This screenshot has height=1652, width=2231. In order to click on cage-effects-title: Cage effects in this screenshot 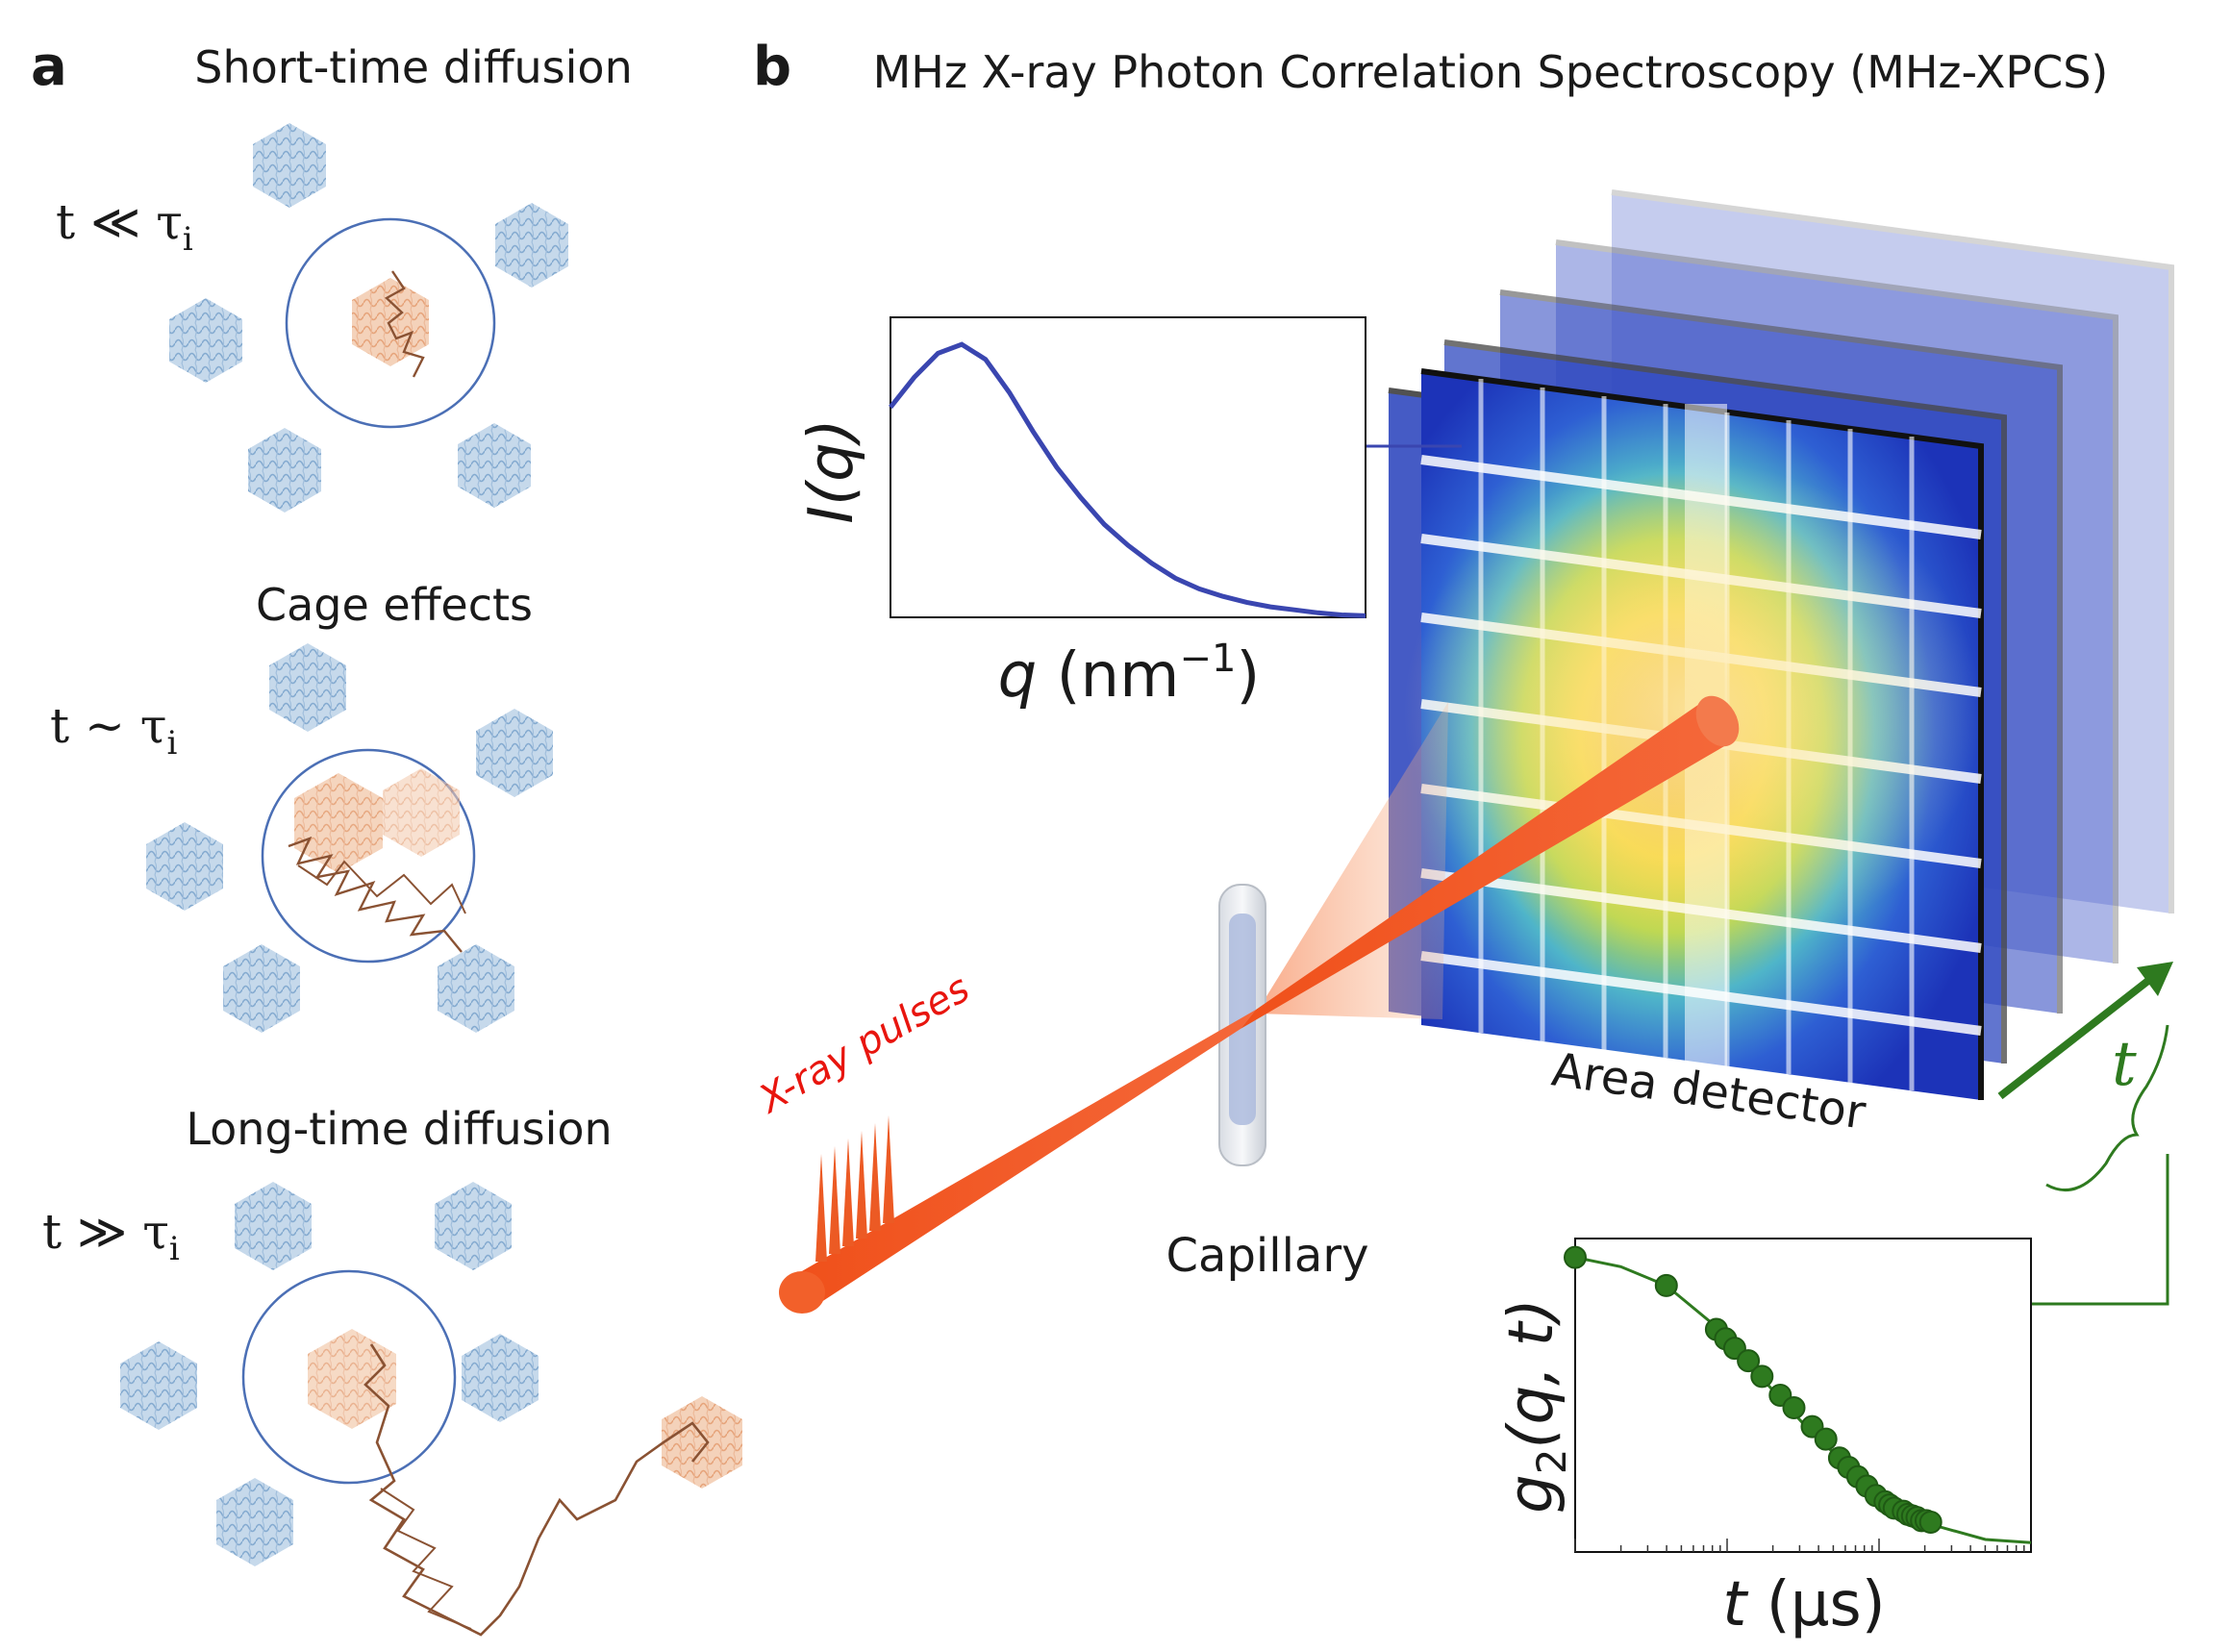, I will do `click(394, 605)`.